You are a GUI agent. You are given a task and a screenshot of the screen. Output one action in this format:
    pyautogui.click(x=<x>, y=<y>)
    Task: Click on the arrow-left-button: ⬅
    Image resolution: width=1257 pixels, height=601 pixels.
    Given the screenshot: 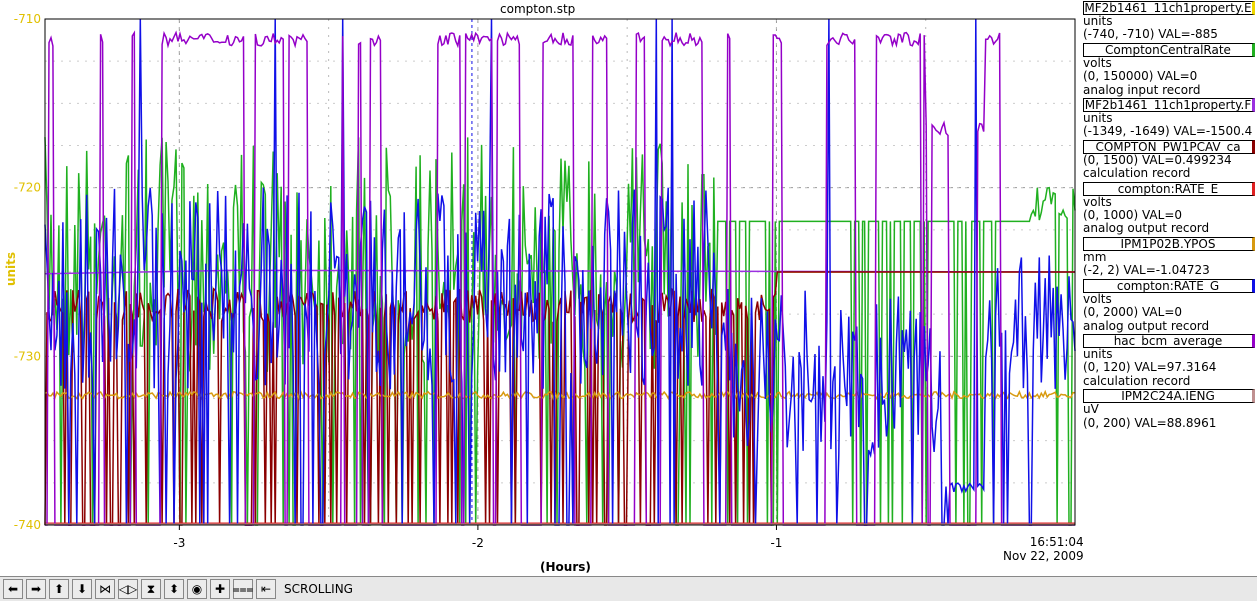 What is the action you would take?
    pyautogui.click(x=13, y=589)
    